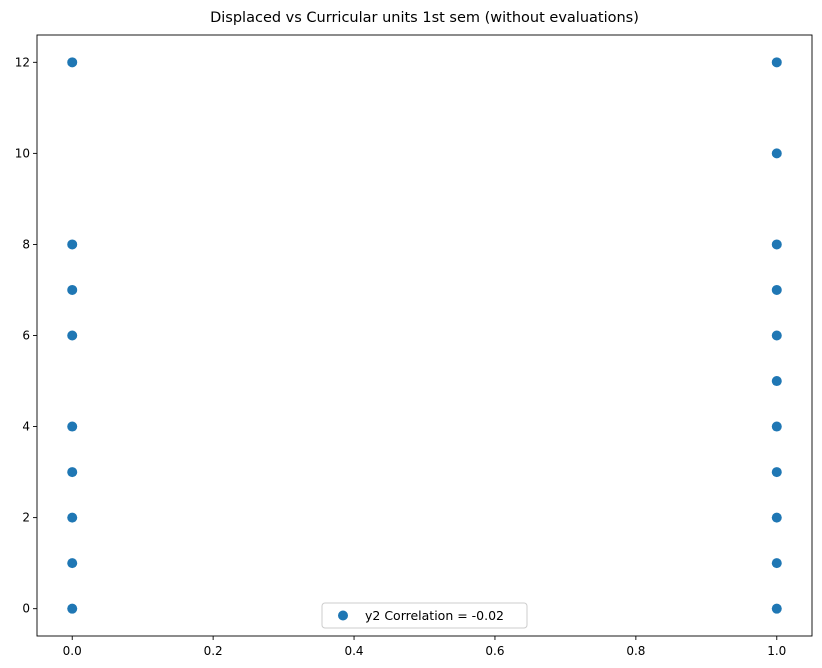 The width and height of the screenshot is (822, 668). Describe the element at coordinates (26, 336) in the screenshot. I see `y-tick-label: 6` at that location.